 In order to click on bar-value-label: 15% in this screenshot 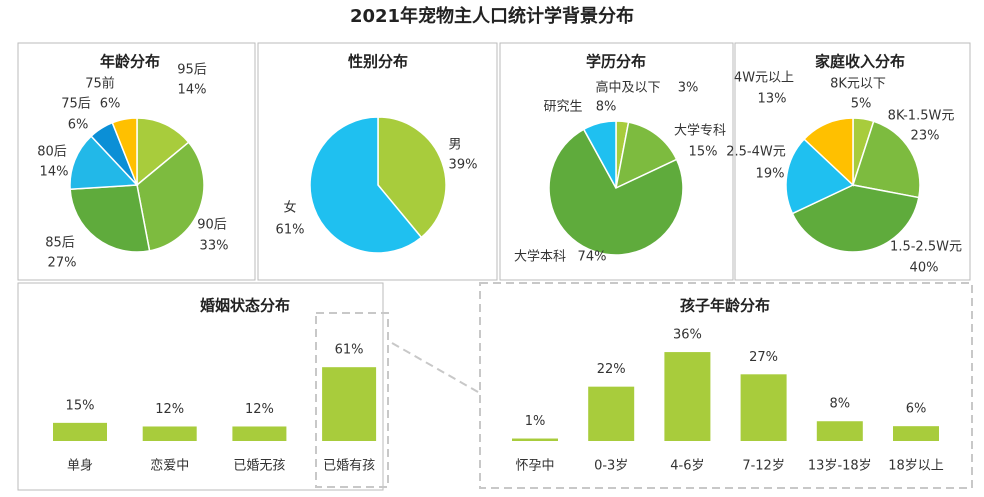, I will do `click(80, 405)`.